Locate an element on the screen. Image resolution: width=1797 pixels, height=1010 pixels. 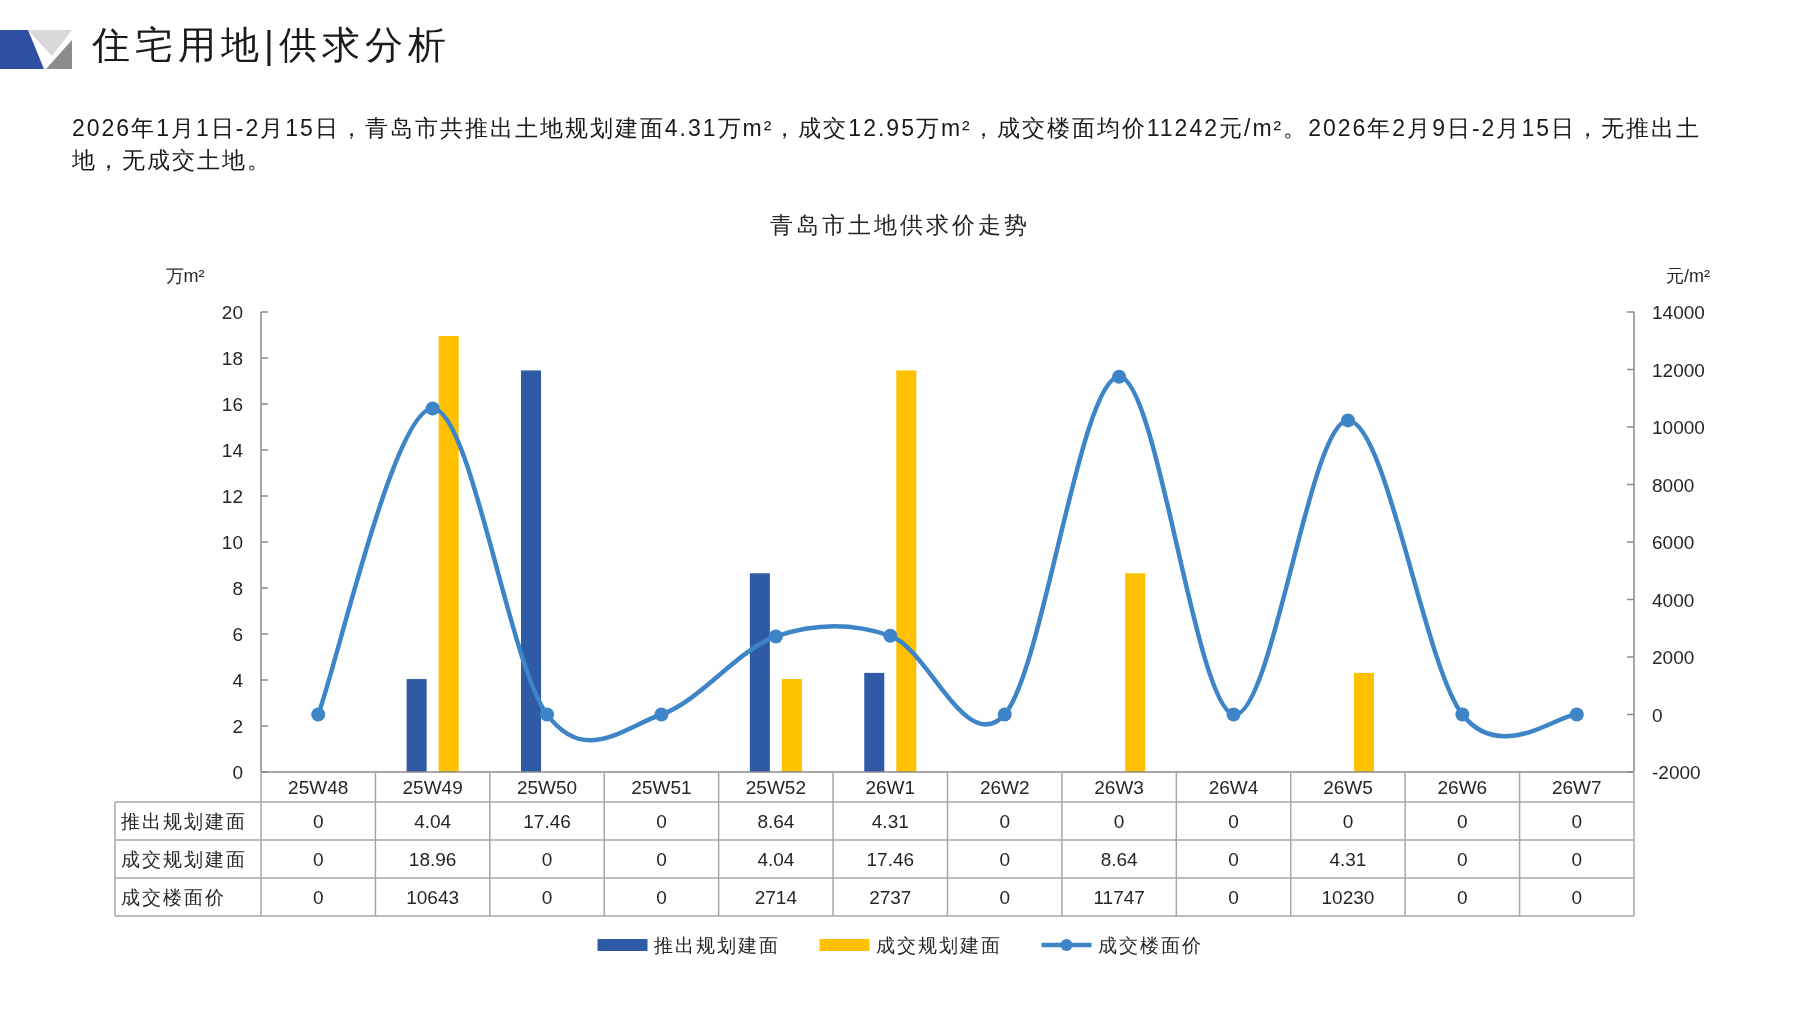
y2-tick-label: 8000 is located at coordinates (1673, 485).